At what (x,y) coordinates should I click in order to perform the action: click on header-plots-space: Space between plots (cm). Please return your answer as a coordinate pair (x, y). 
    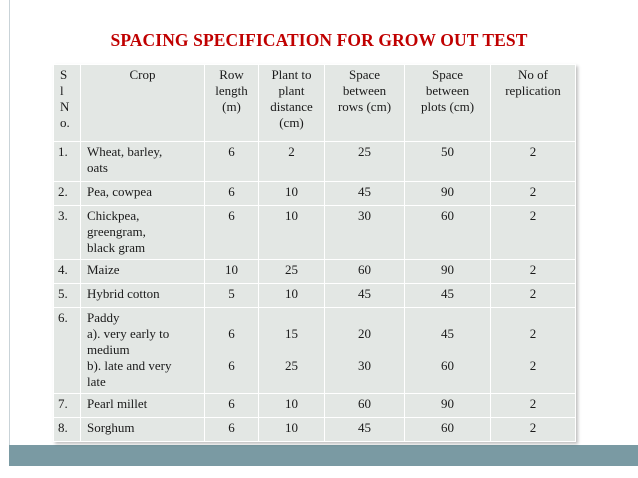
    Looking at the image, I should click on (448, 103).